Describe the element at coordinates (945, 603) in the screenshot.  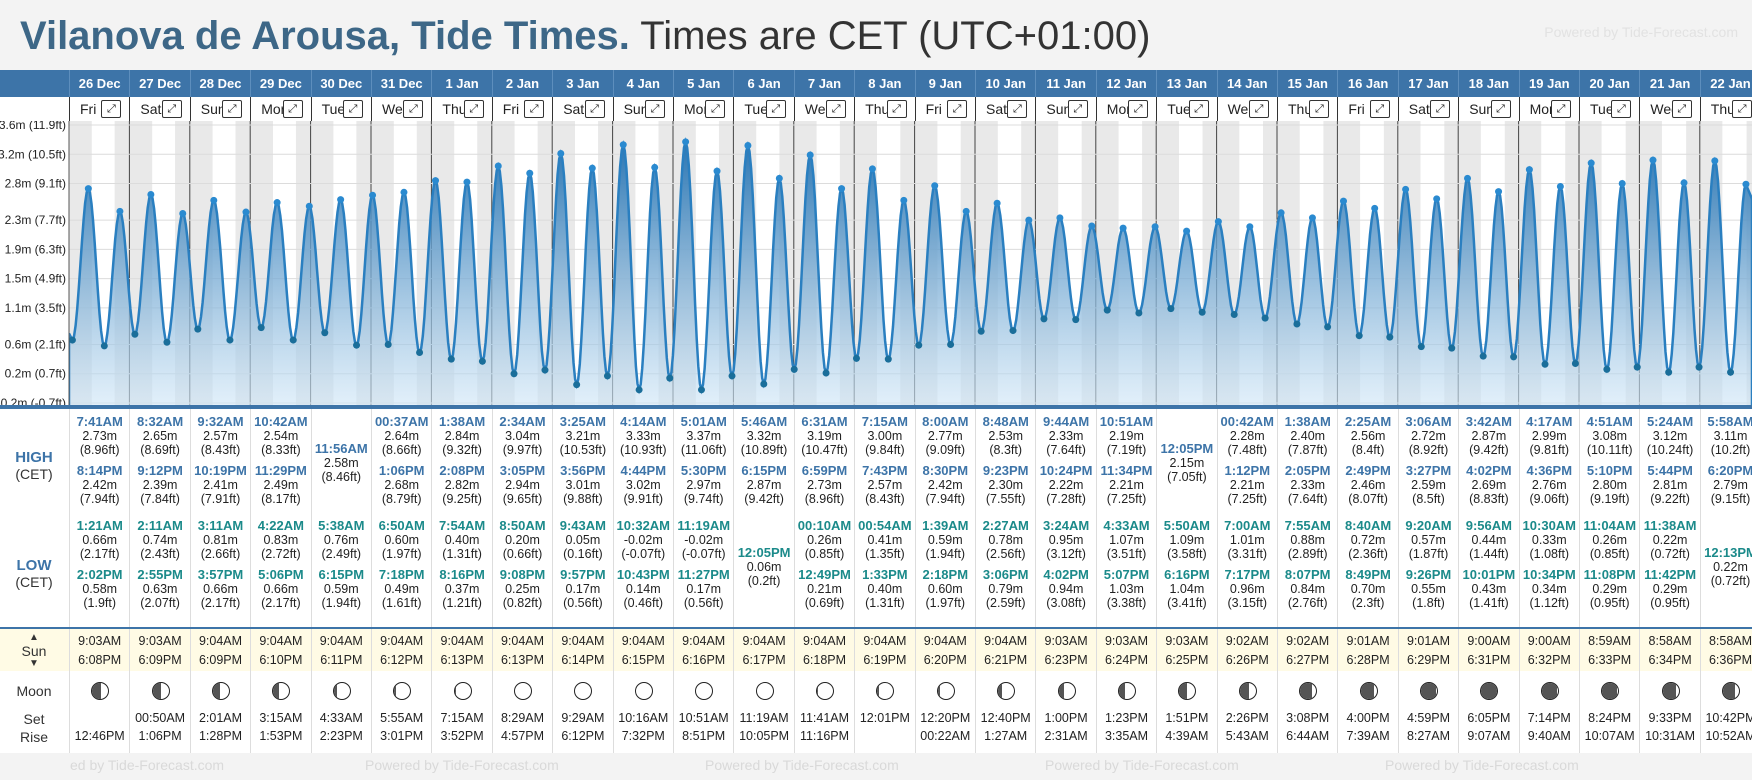
I see `low-tide-feet: (1.97ft)` at that location.